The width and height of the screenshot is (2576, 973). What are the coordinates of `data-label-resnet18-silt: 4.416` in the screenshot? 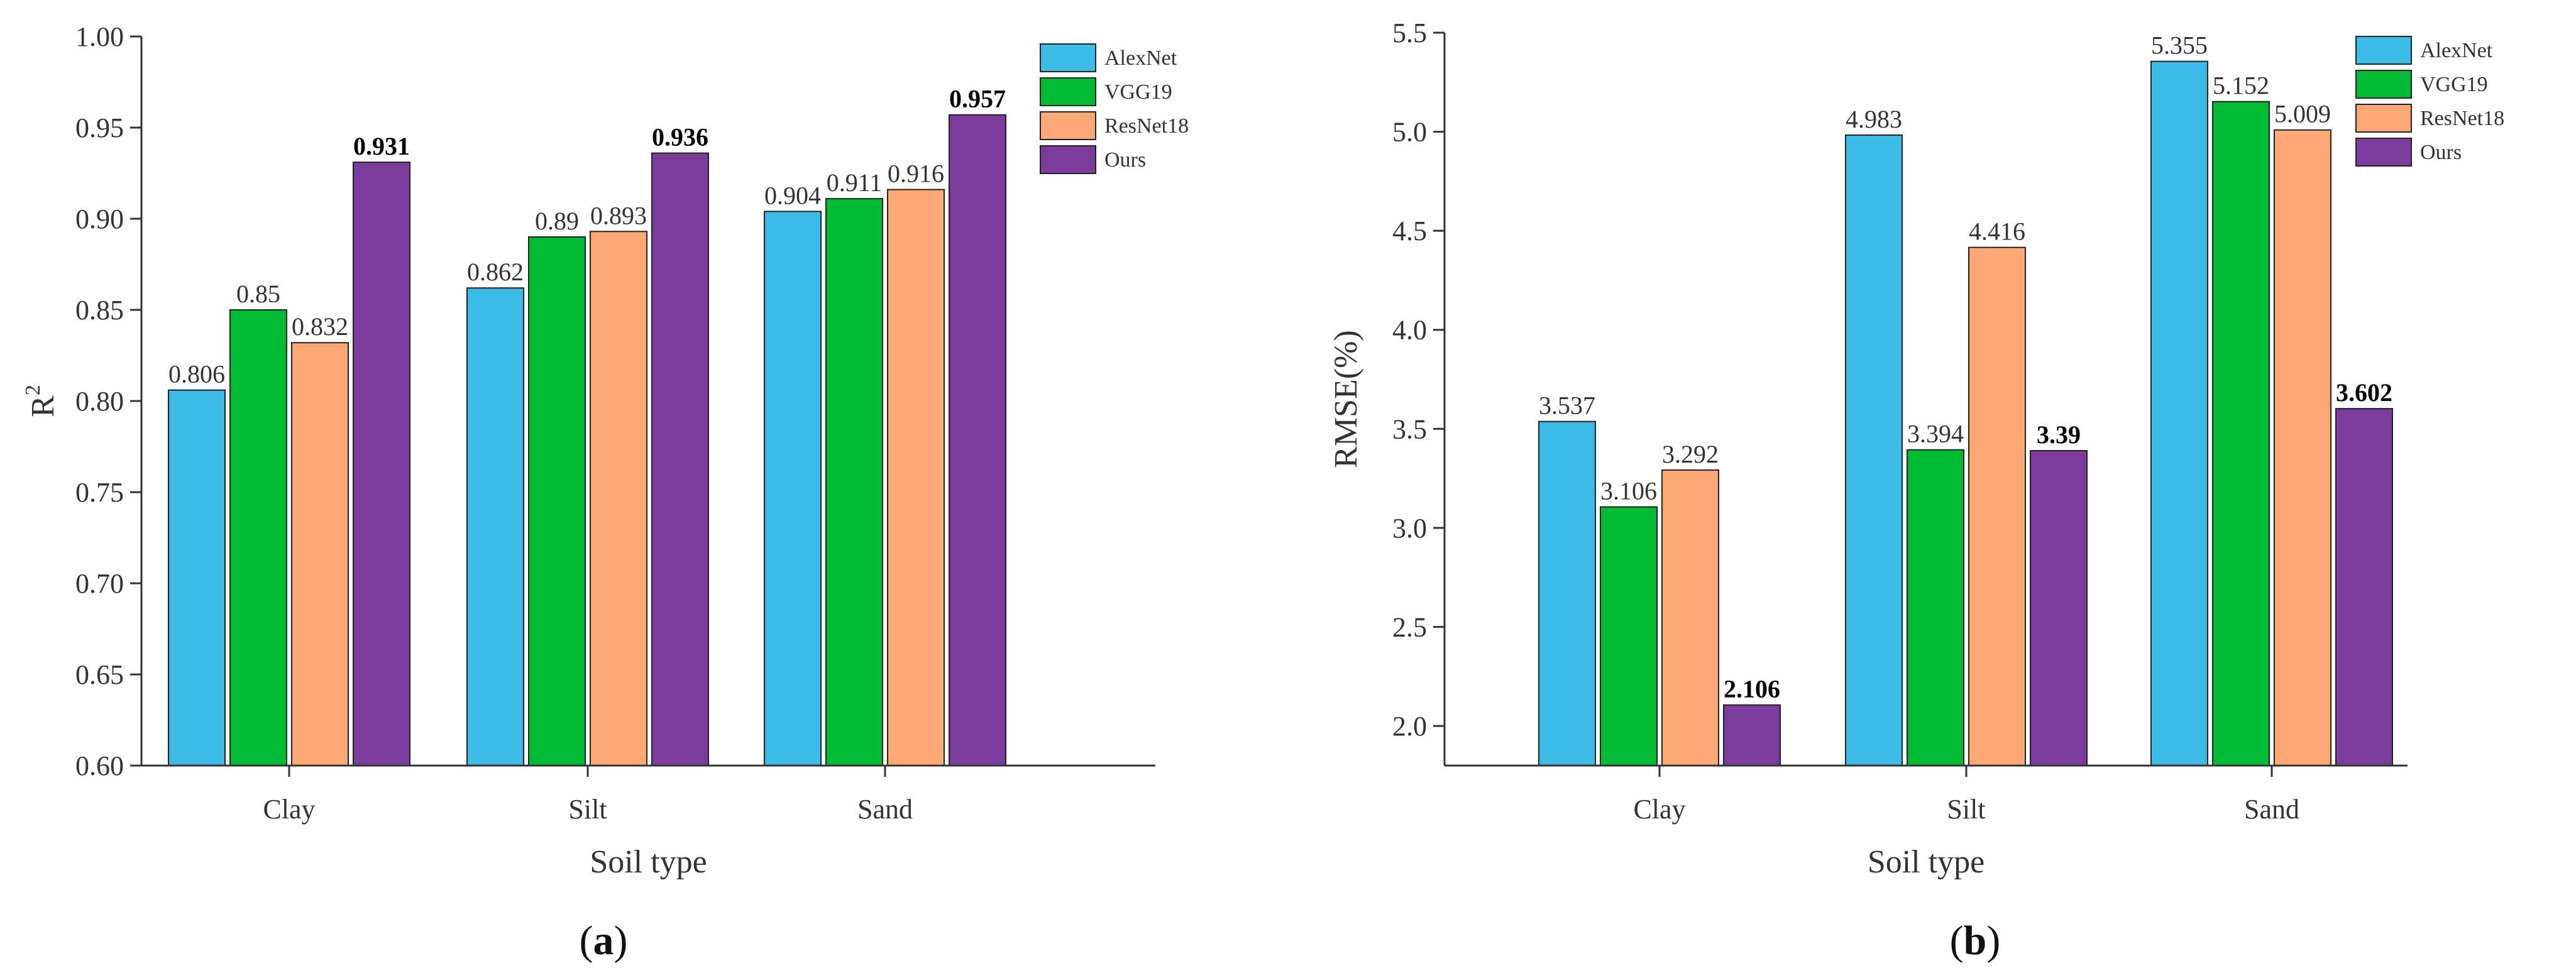 It's located at (1997, 231).